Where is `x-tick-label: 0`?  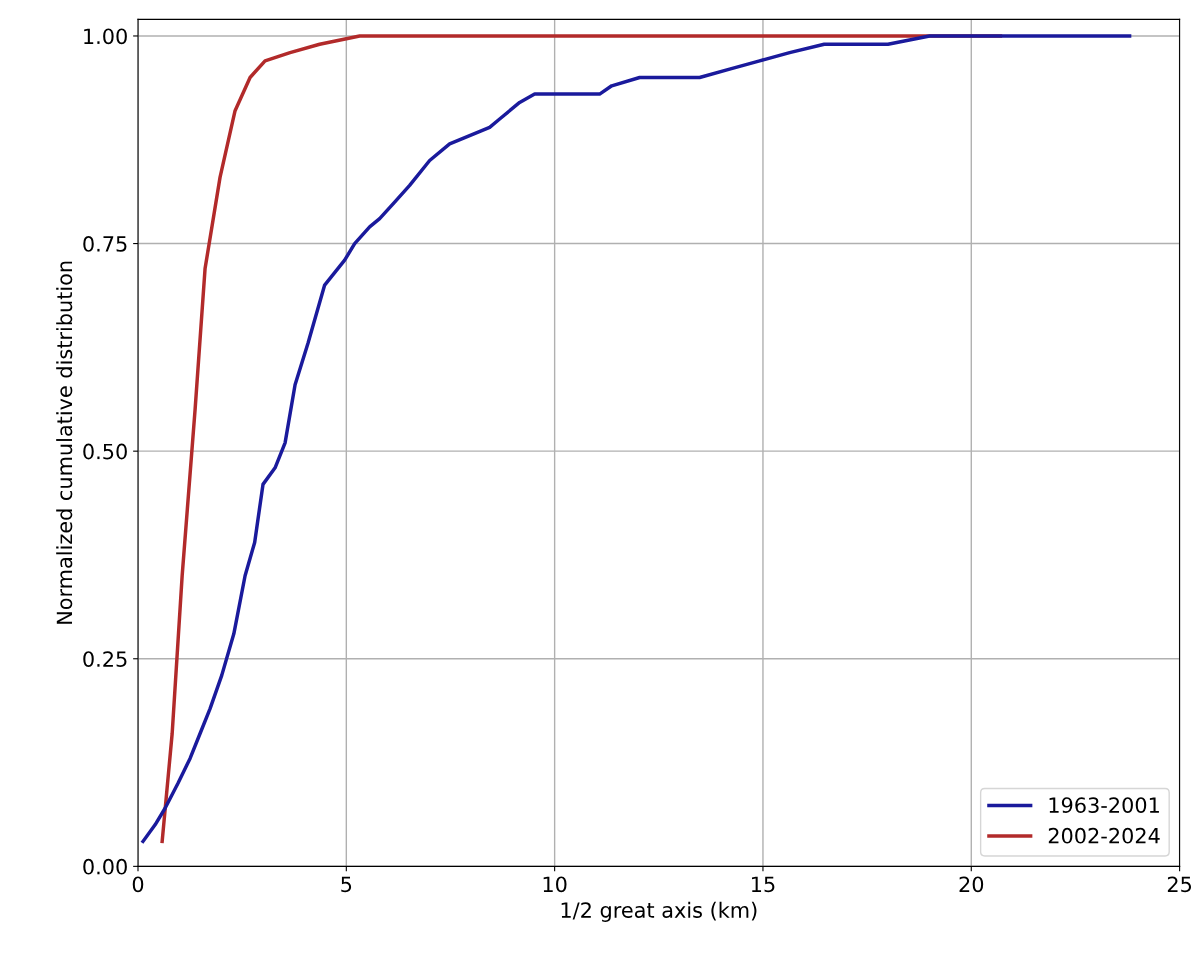
x-tick-label: 0 is located at coordinates (138, 884).